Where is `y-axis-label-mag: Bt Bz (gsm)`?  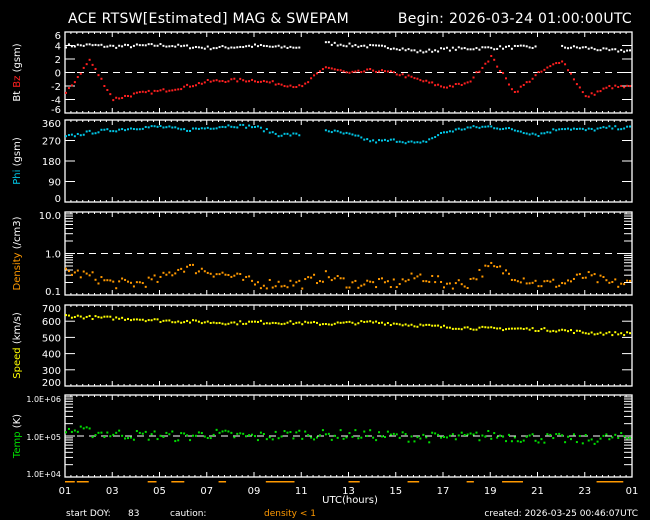 y-axis-label-mag: Bt Bz (gsm) is located at coordinates (17, 72).